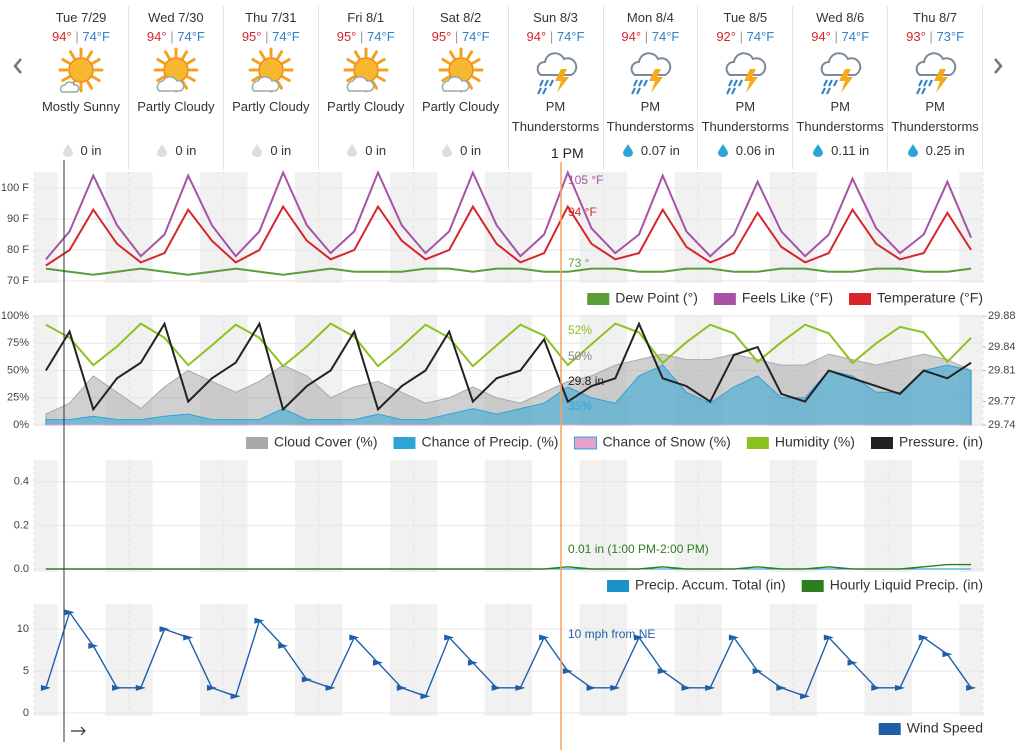 Image resolution: width=1024 pixels, height=750 pixels. I want to click on legend-label: Wind Speed, so click(945, 728).